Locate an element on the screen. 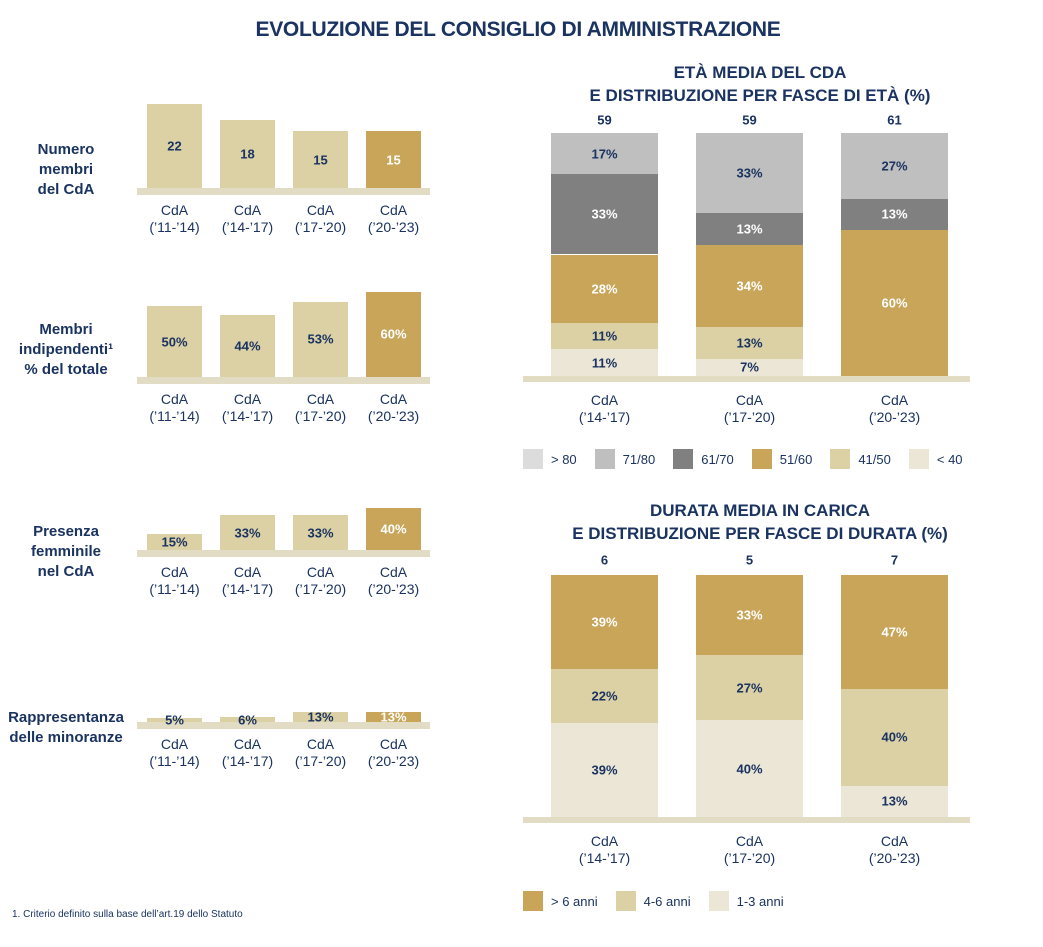 The image size is (1043, 947). value-label: 22% is located at coordinates (604, 696).